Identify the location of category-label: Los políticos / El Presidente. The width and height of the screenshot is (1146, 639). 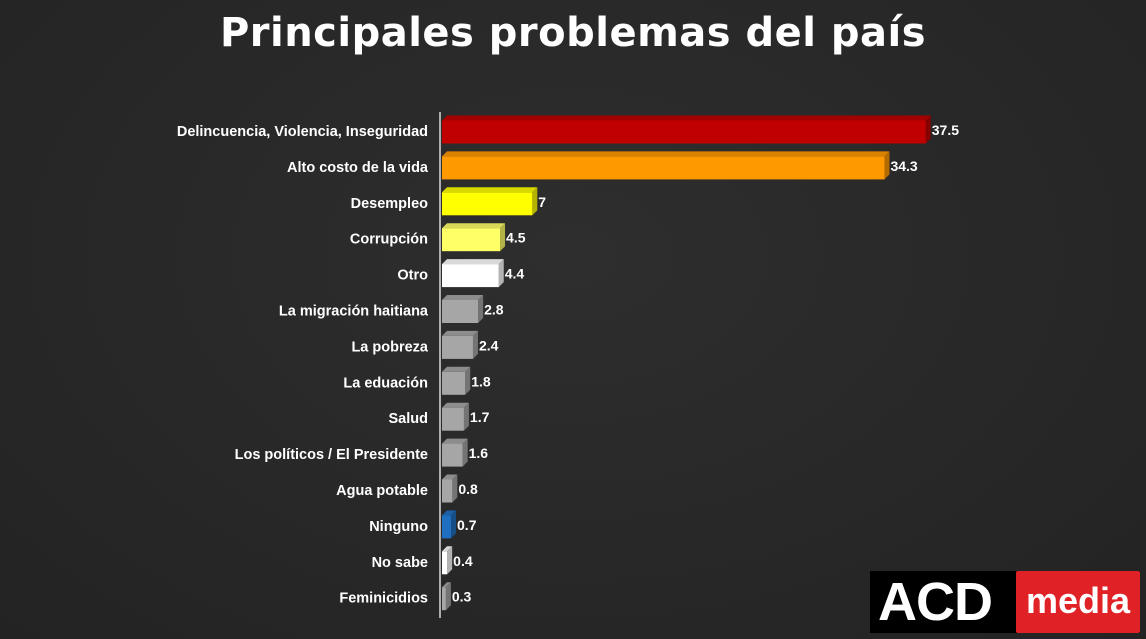
(331, 455).